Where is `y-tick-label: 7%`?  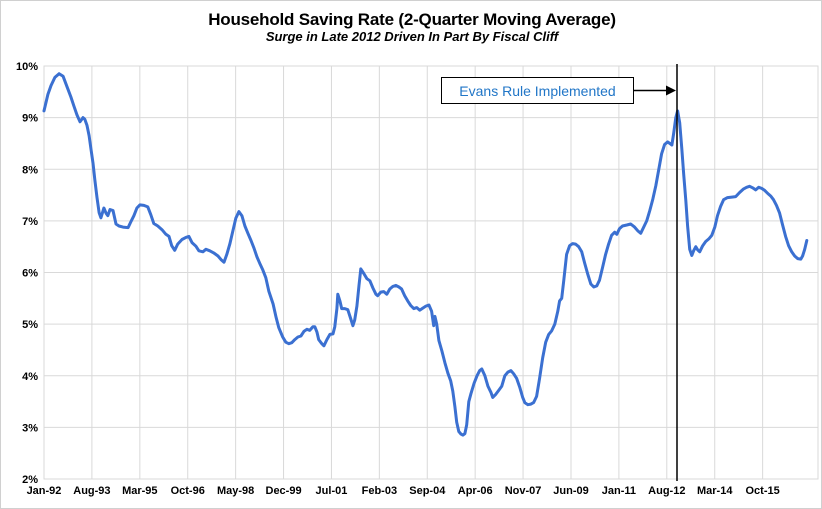 y-tick-label: 7% is located at coordinates (30, 222).